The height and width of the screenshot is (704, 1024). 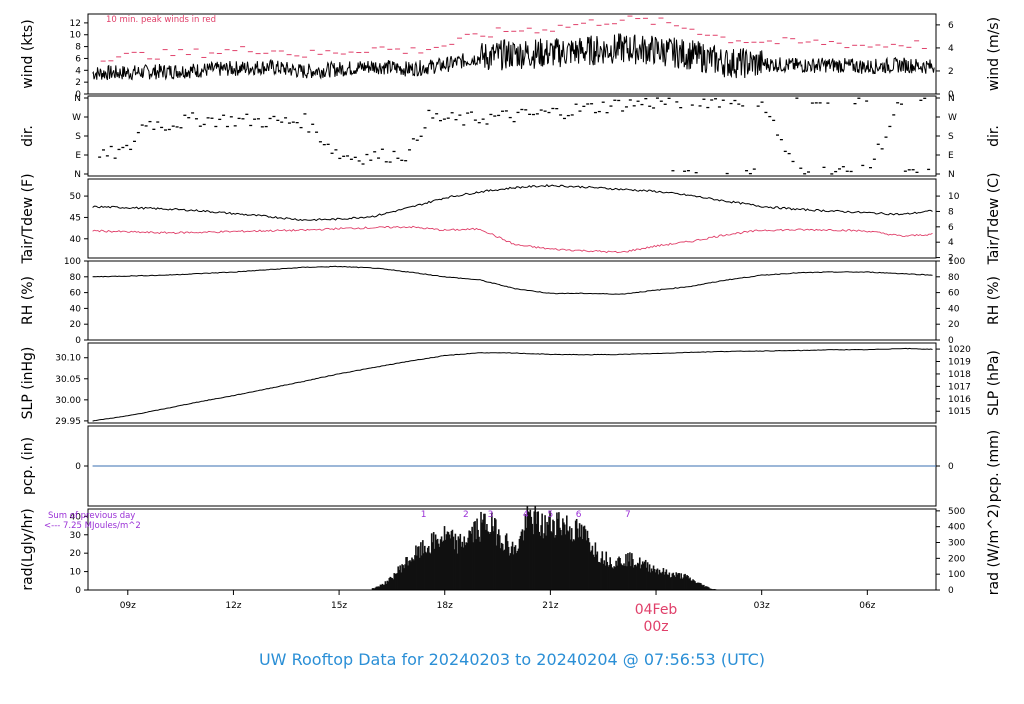 What do you see at coordinates (78, 71) in the screenshot?
I see `left-tick-label: 4` at bounding box center [78, 71].